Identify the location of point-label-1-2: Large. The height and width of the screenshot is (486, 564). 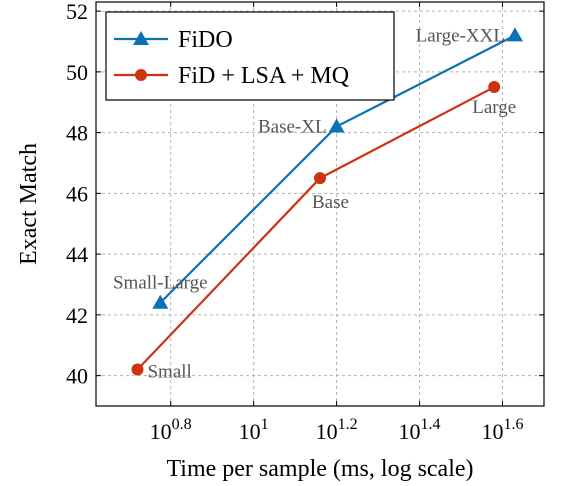
(494, 107).